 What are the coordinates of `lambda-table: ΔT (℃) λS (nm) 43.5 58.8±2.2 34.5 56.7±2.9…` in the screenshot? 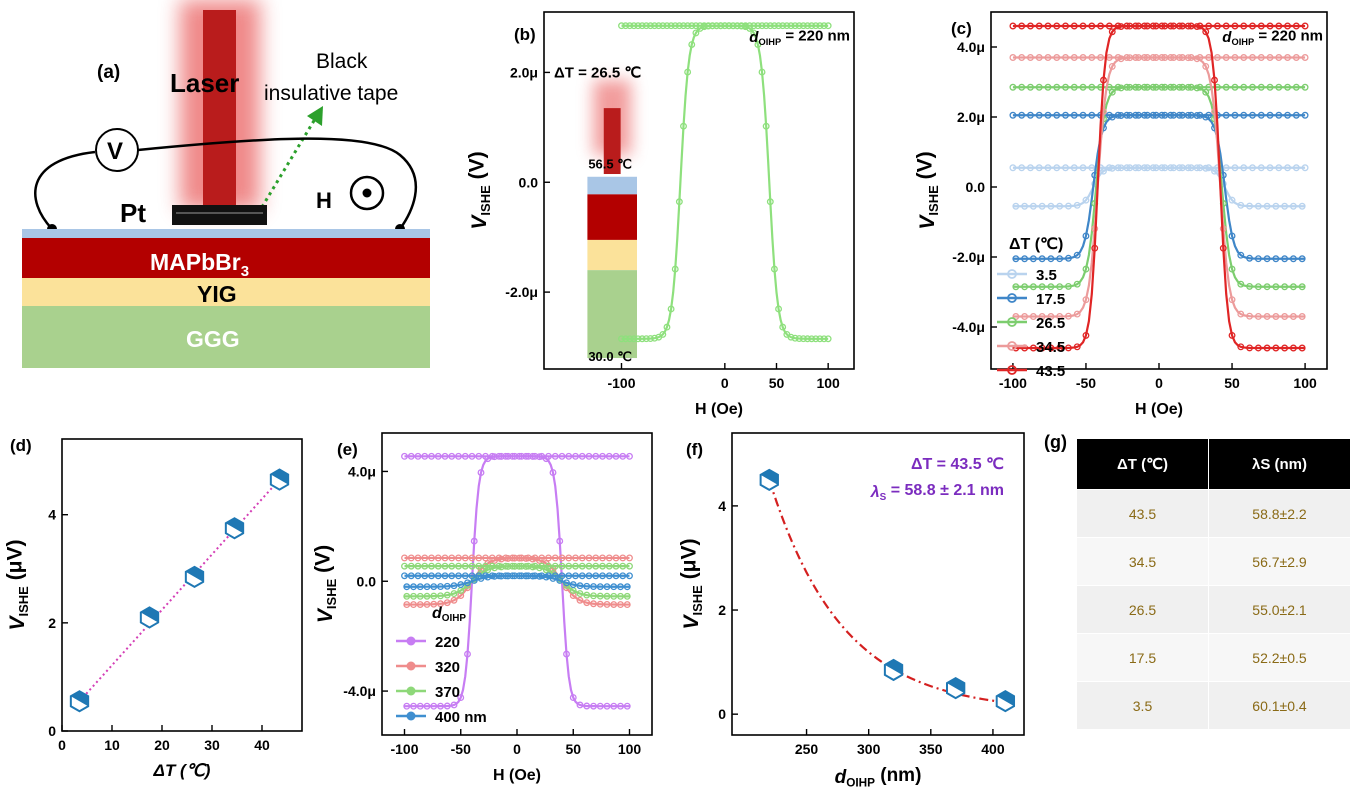 It's located at (1213, 584).